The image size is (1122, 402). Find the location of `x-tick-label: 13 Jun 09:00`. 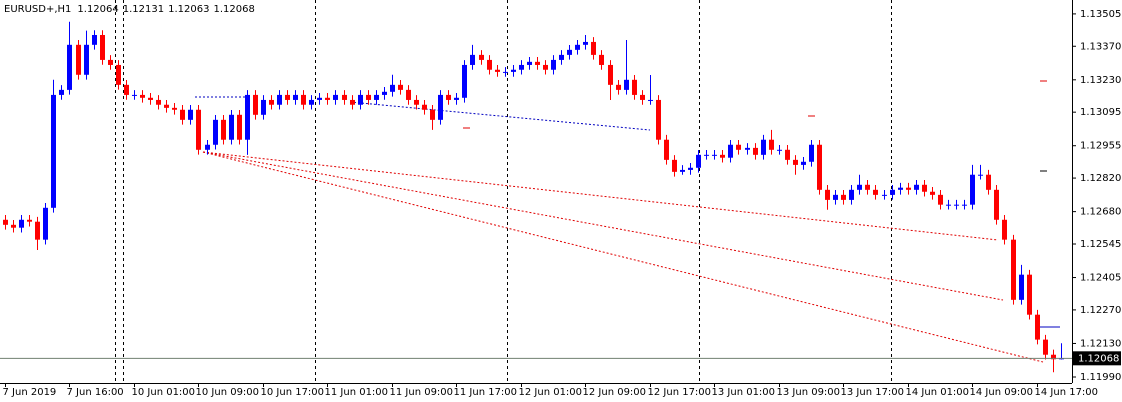

x-tick-label: 13 Jun 09:00 is located at coordinates (809, 392).